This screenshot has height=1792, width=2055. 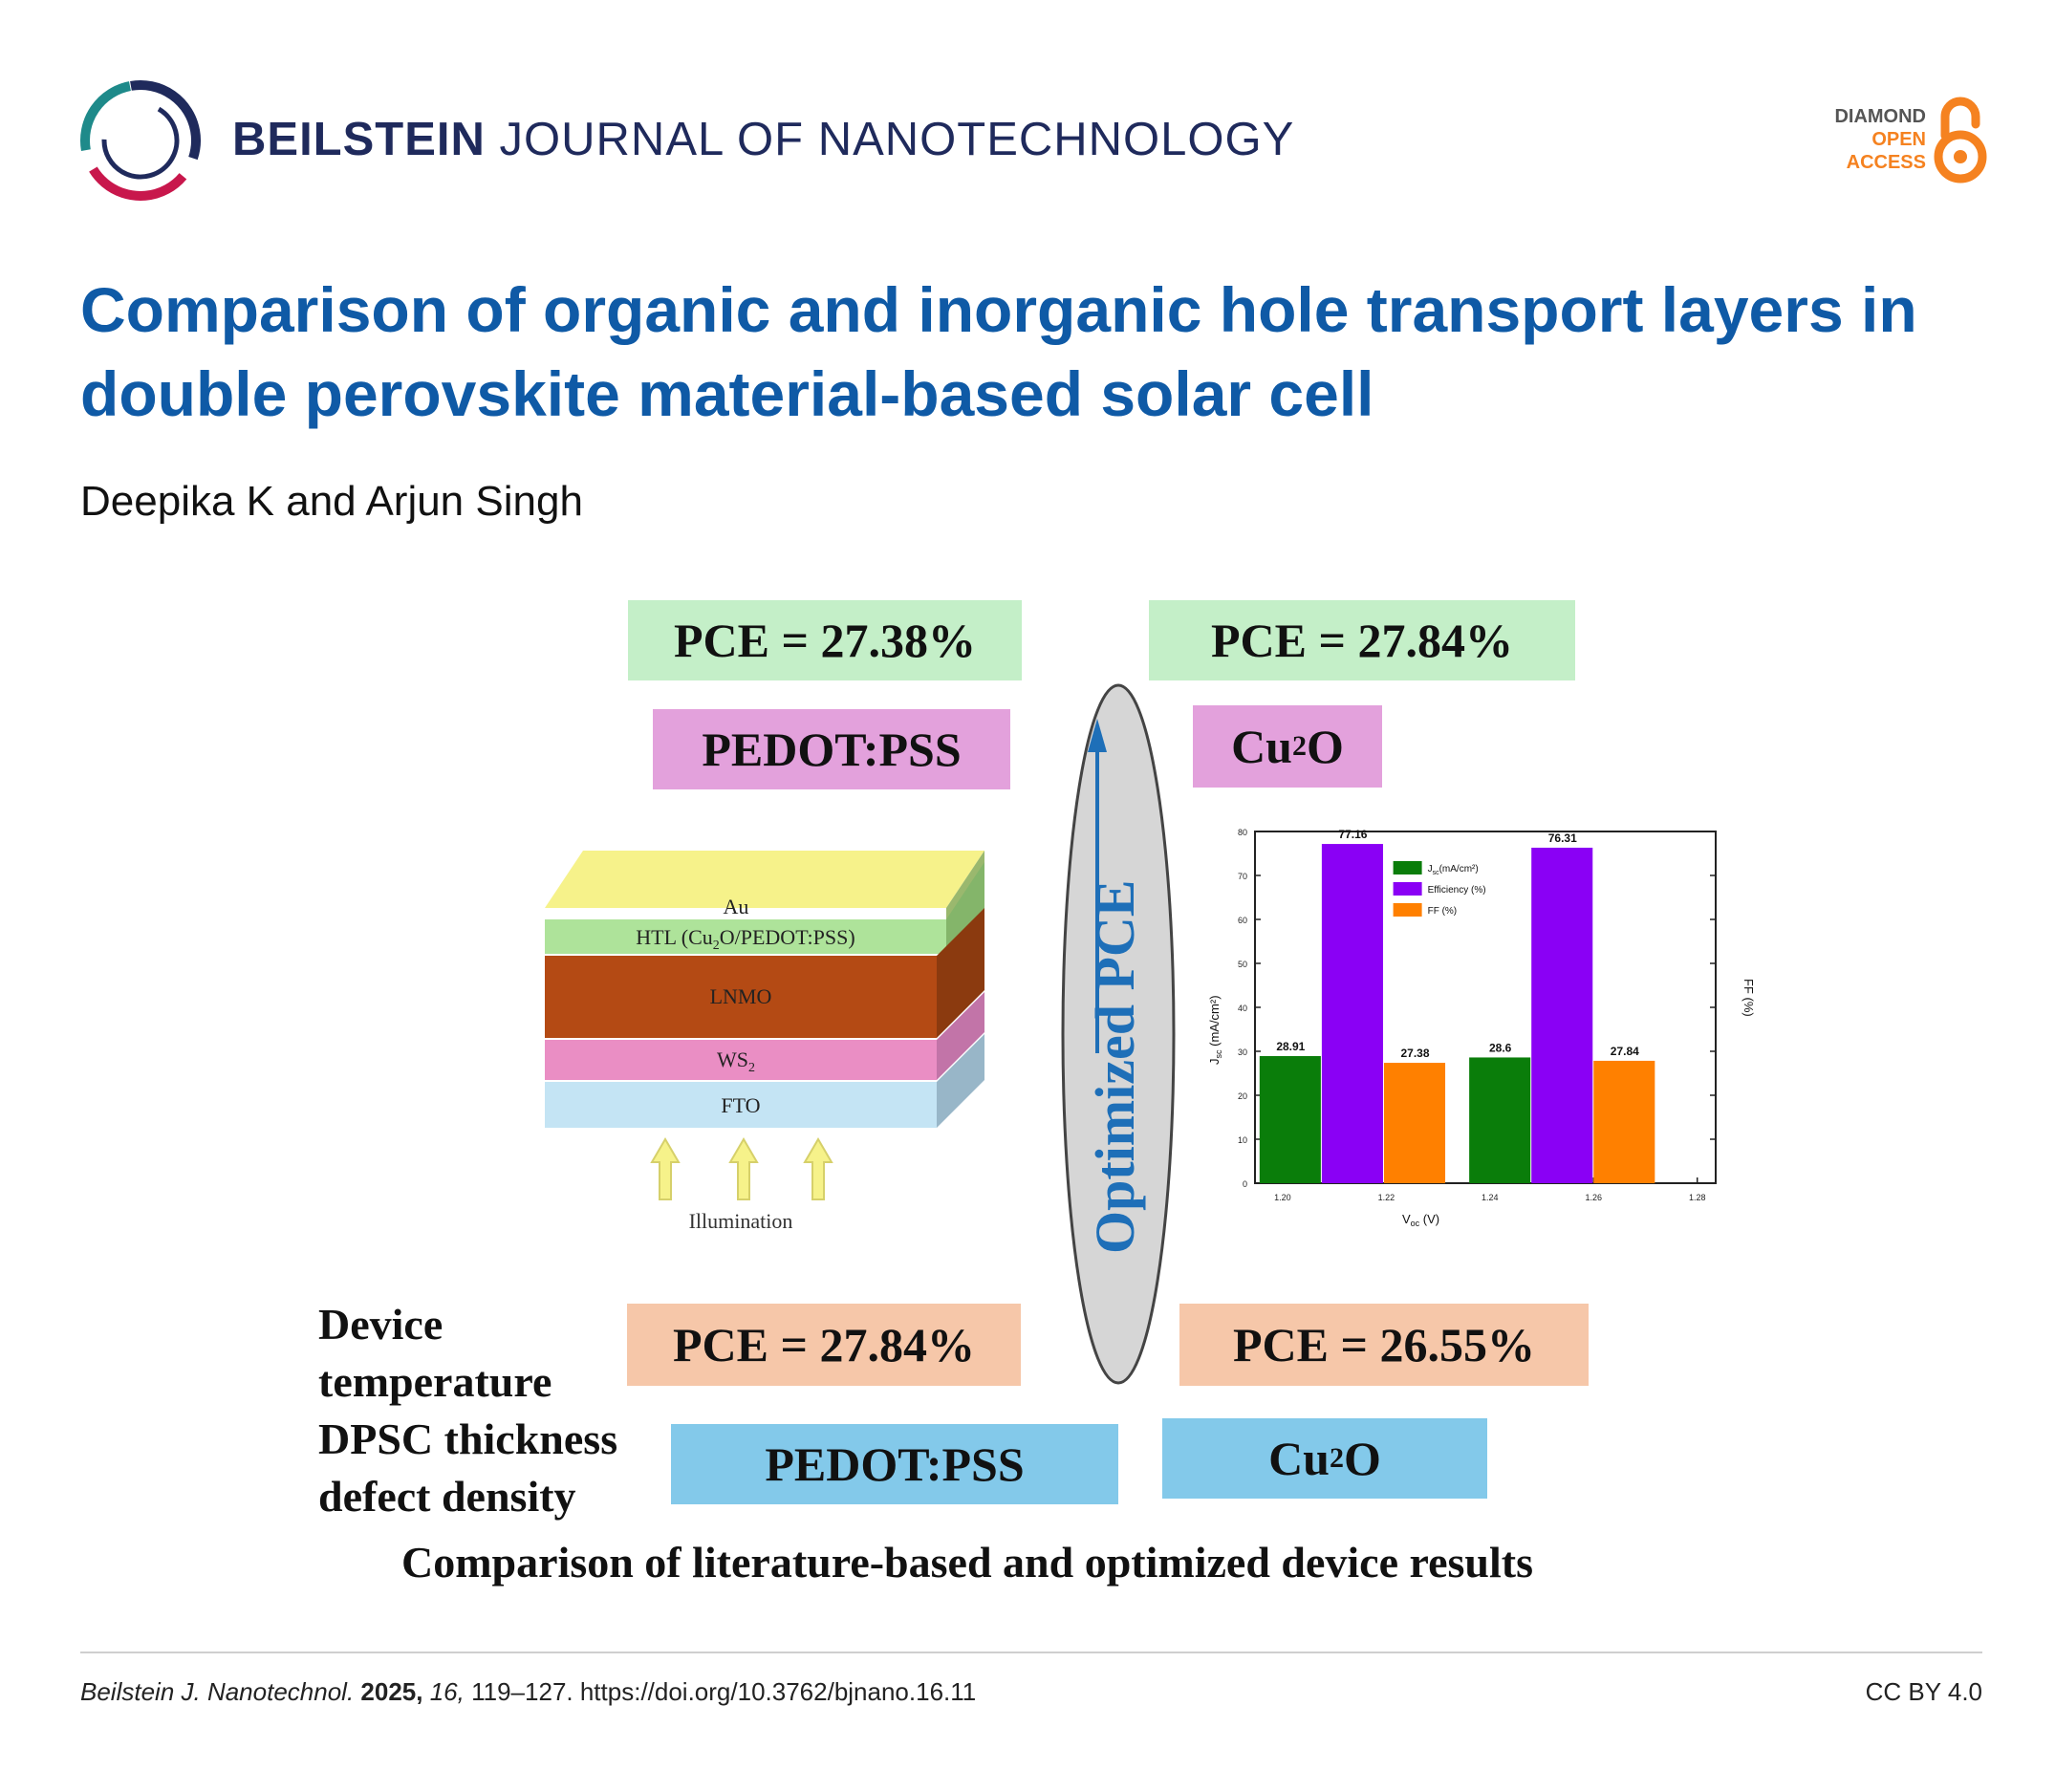 I want to click on chart-ylabel-main: J, so click(x=1215, y=1062).